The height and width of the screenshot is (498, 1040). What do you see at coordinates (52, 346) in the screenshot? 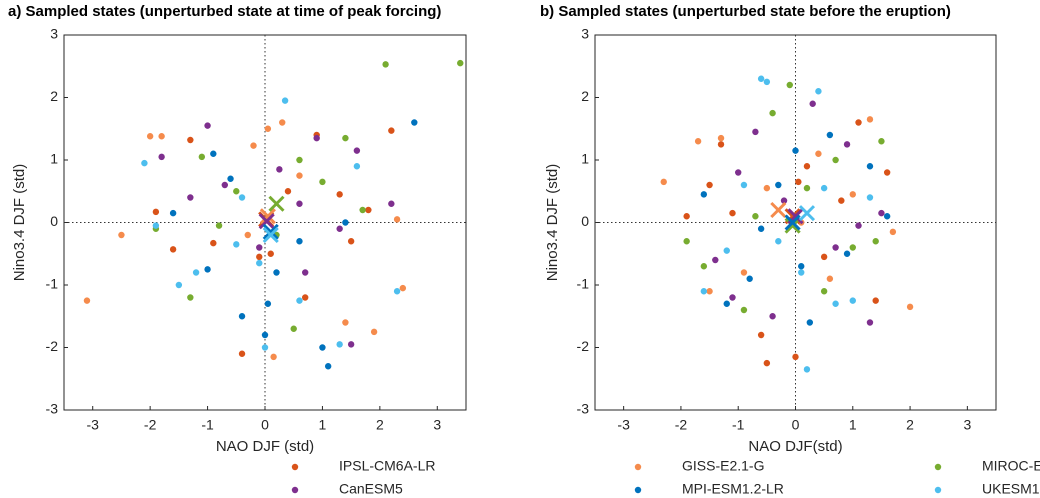
I see `y-tick-label: -2` at bounding box center [52, 346].